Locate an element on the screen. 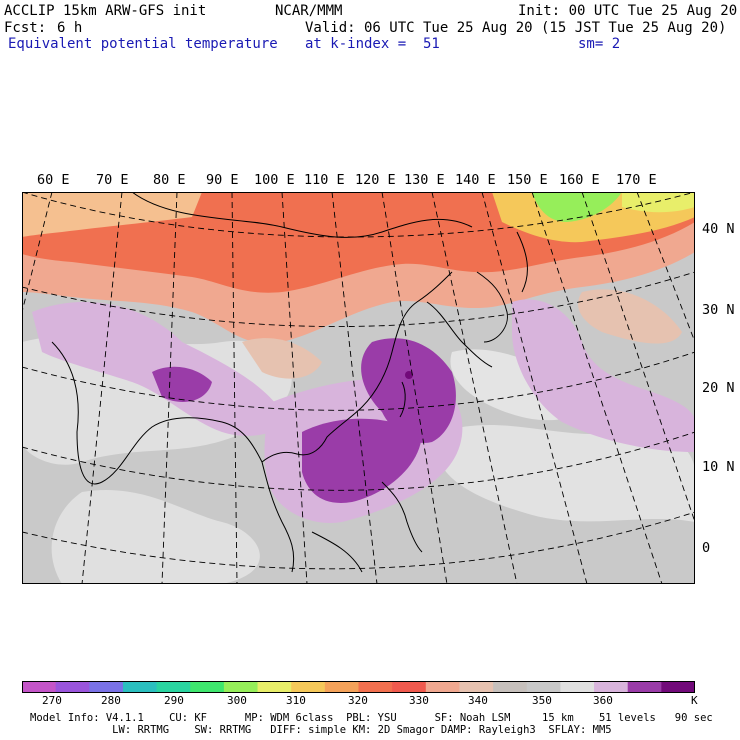 The image size is (740, 740). lat-label: 20 N is located at coordinates (718, 388).